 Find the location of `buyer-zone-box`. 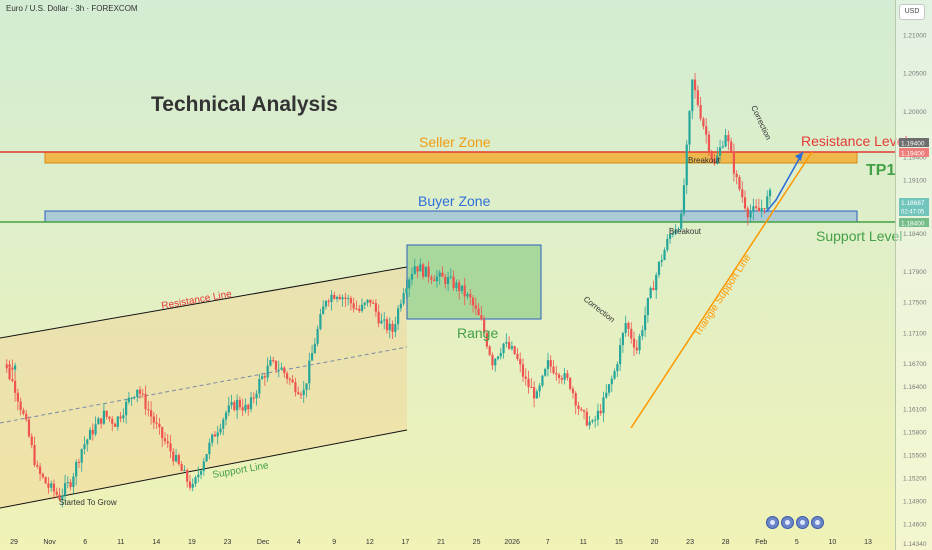

buyer-zone-box is located at coordinates (451, 216).